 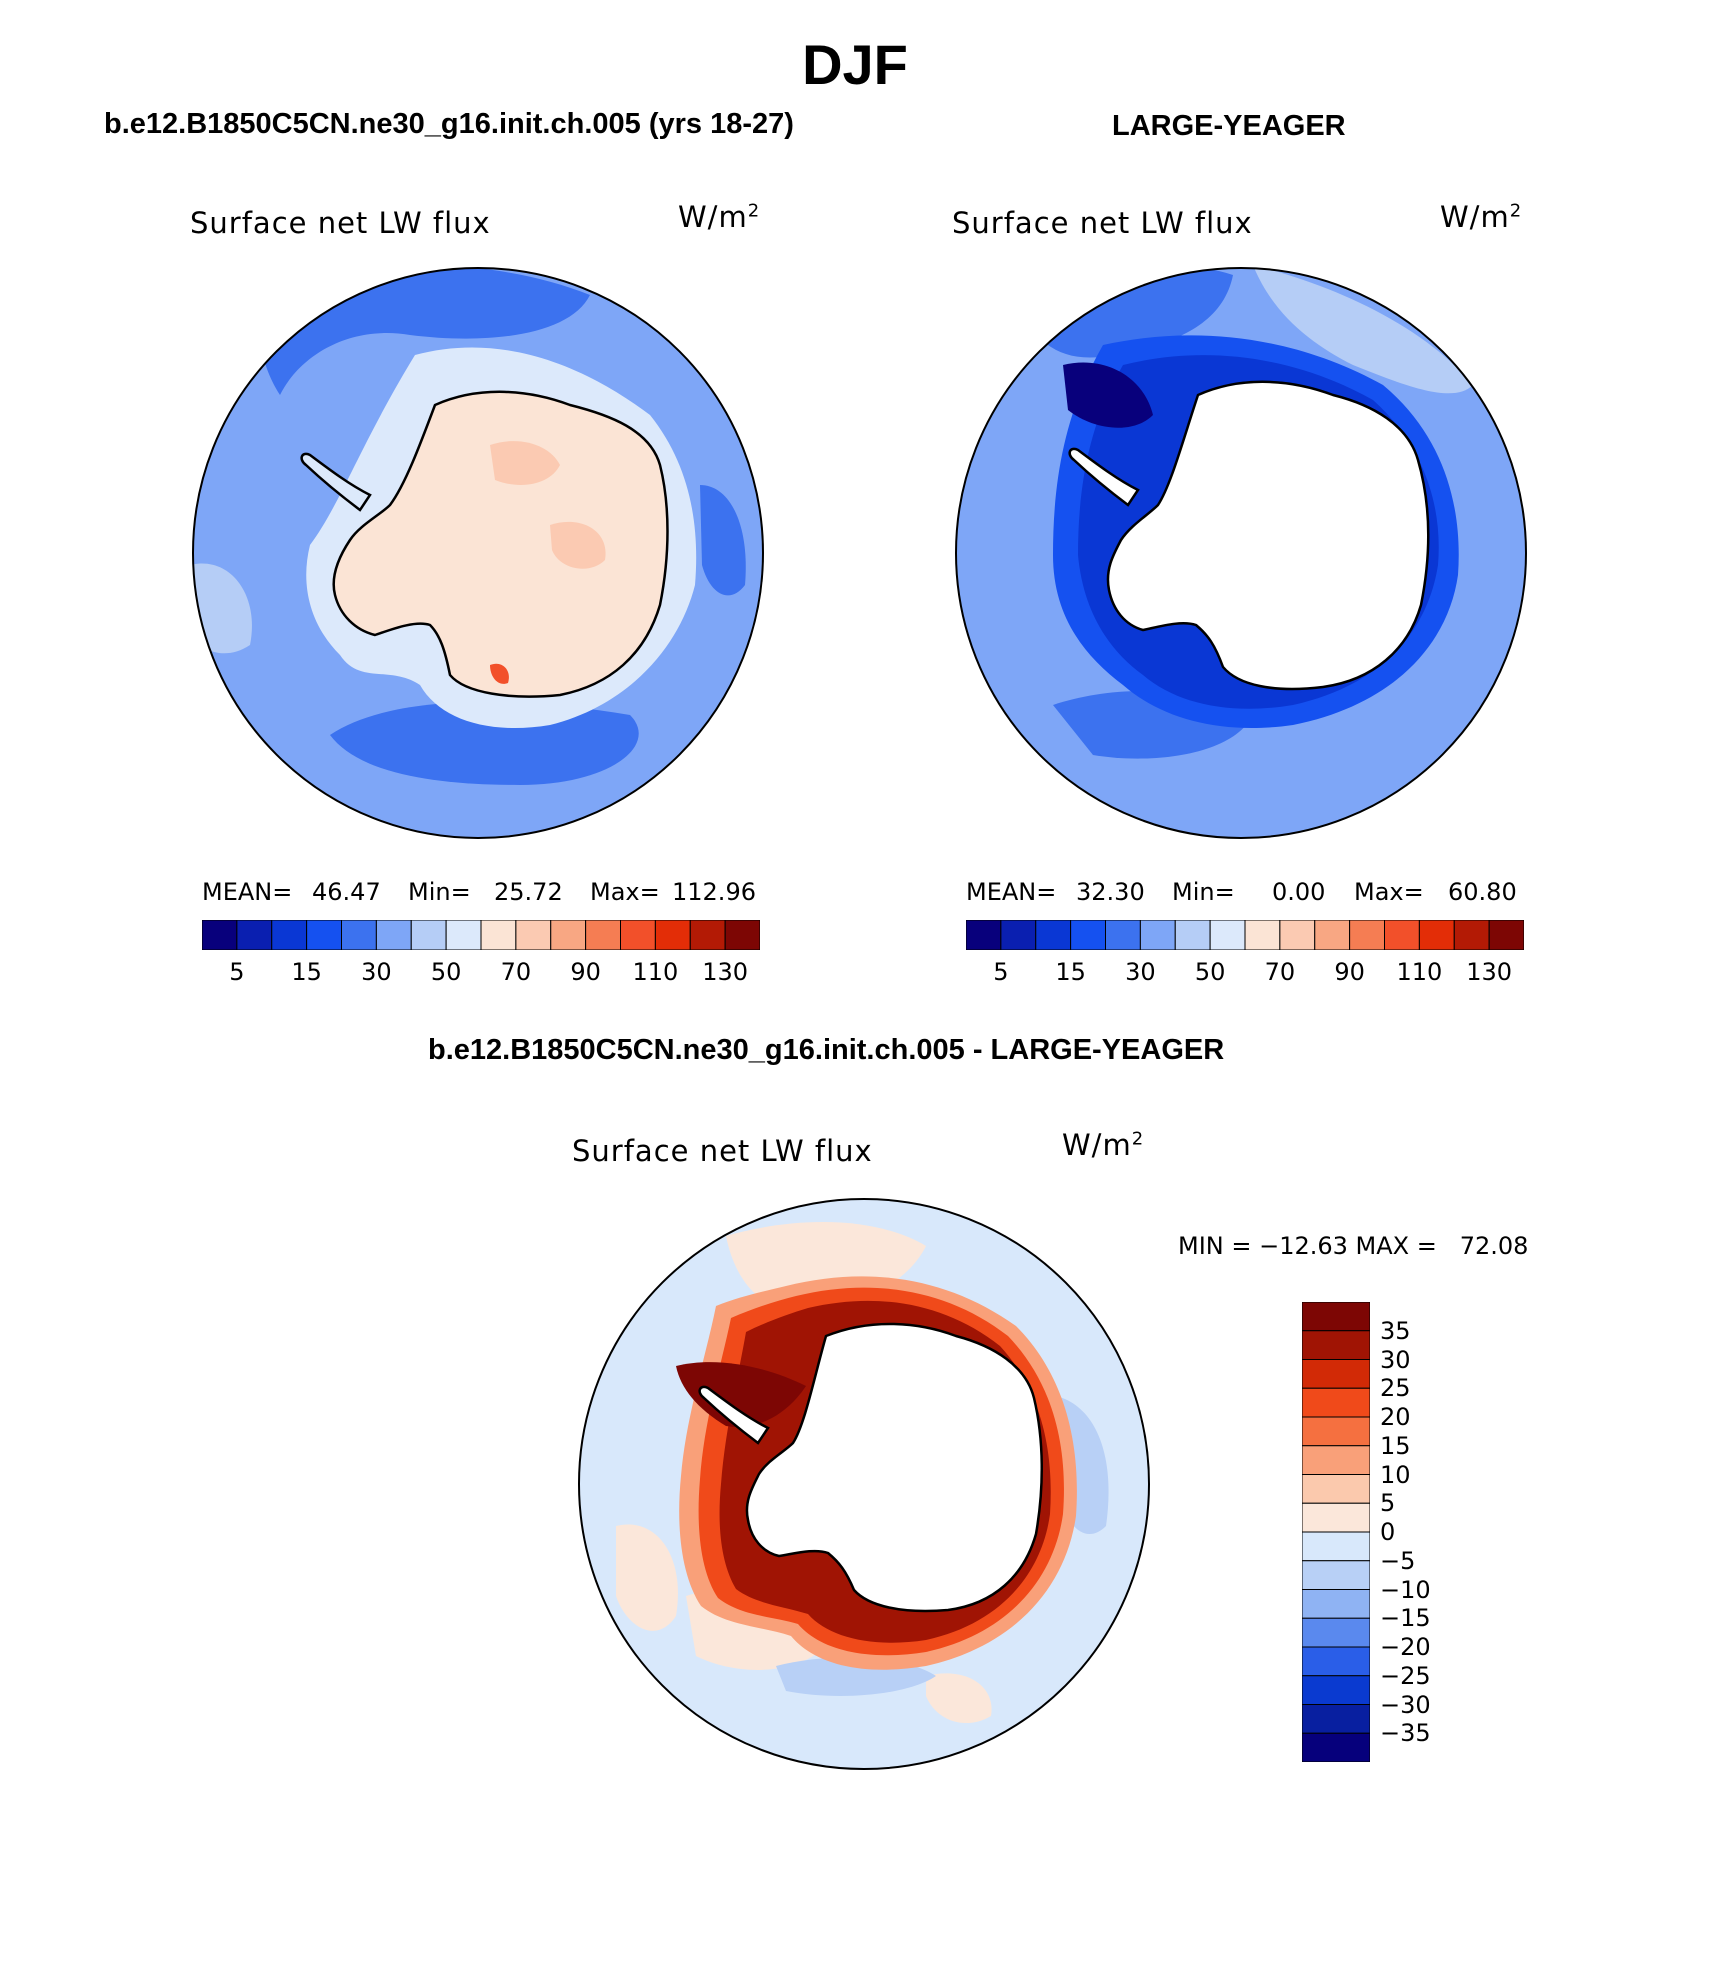 What do you see at coordinates (585, 972) in the screenshot?
I see `panel1-colorbar-tick-label: 90` at bounding box center [585, 972].